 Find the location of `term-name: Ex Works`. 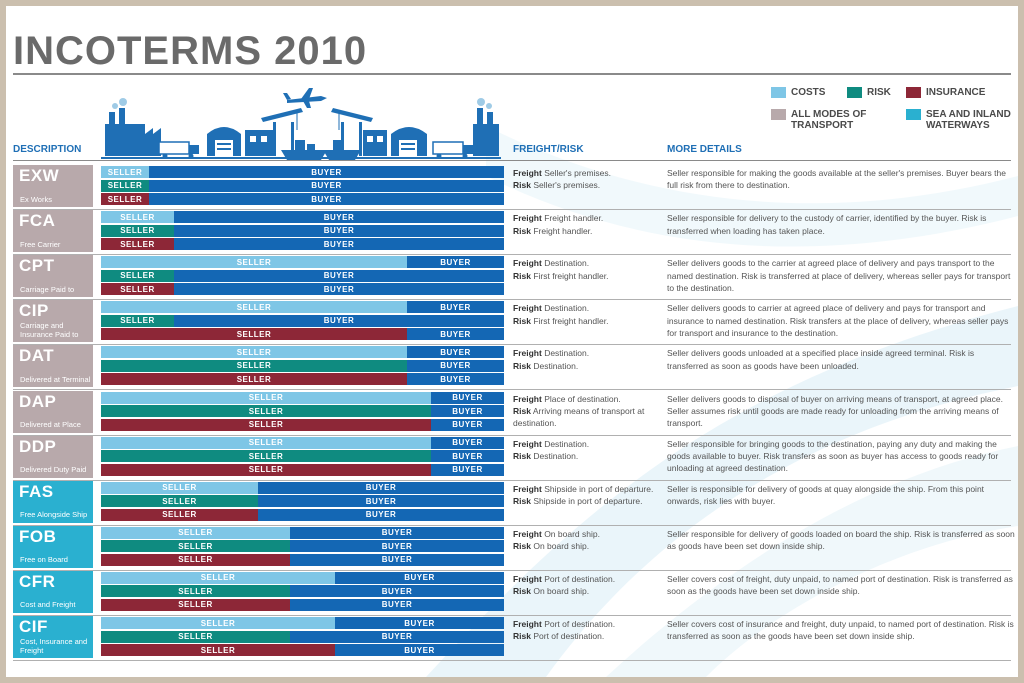

term-name: Ex Works is located at coordinates (36, 199).